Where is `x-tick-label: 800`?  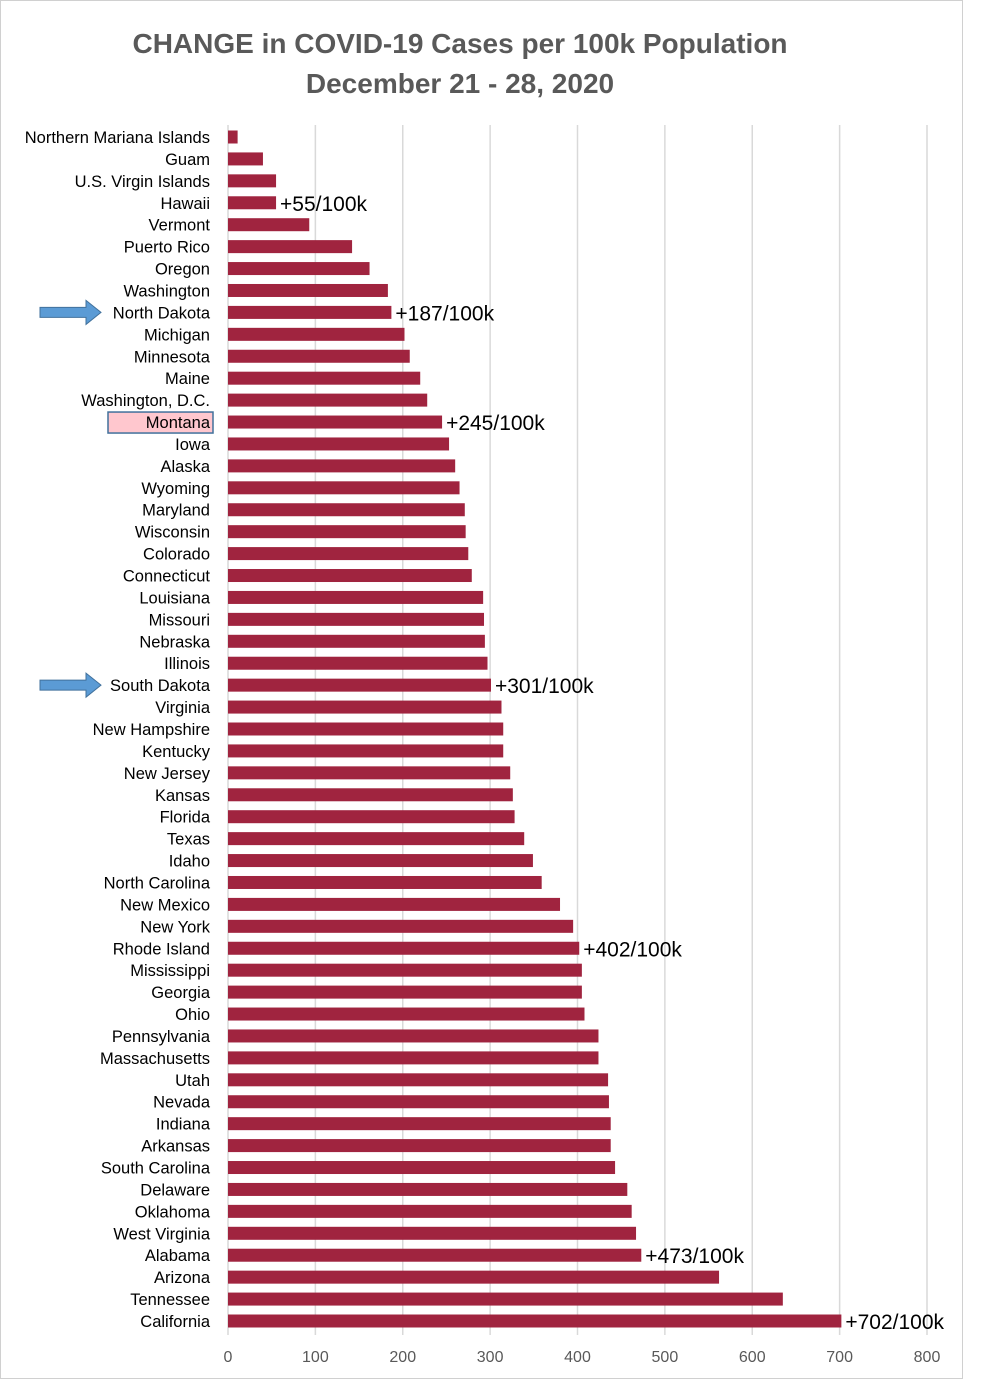
x-tick-label: 800 is located at coordinates (927, 1357).